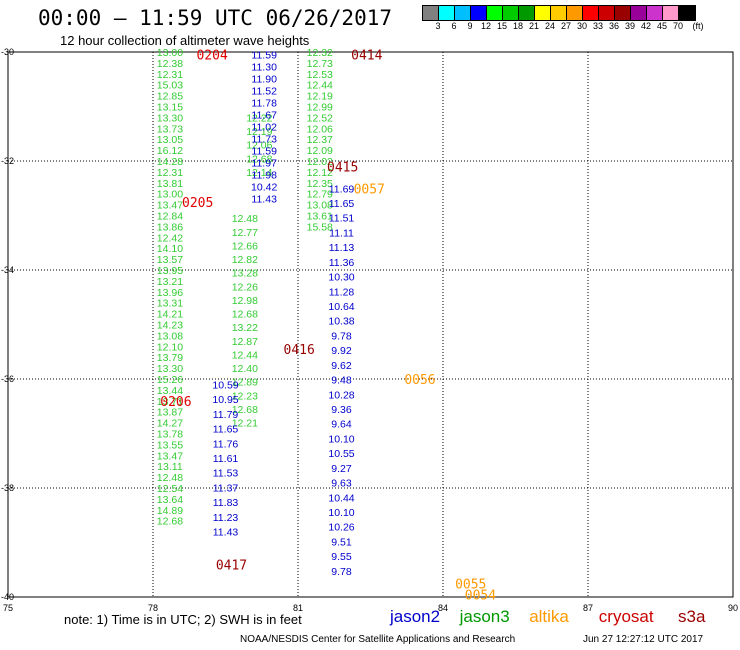 This screenshot has height=650, width=740. I want to click on legend-jason2: jason2, so click(415, 616).